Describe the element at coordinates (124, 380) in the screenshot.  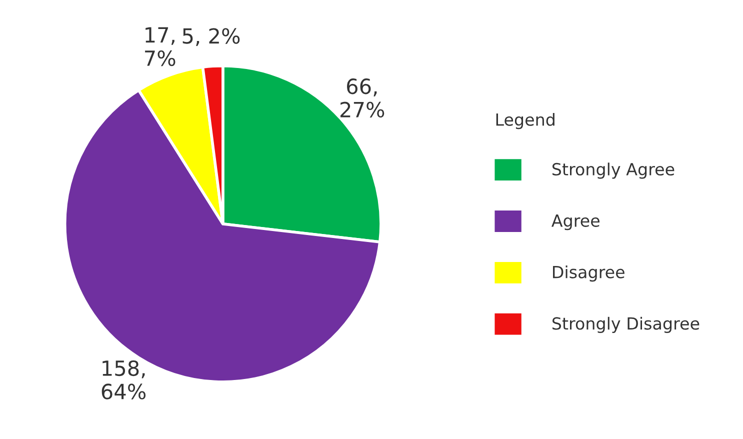
I see `data-label: 158, 64%` at that location.